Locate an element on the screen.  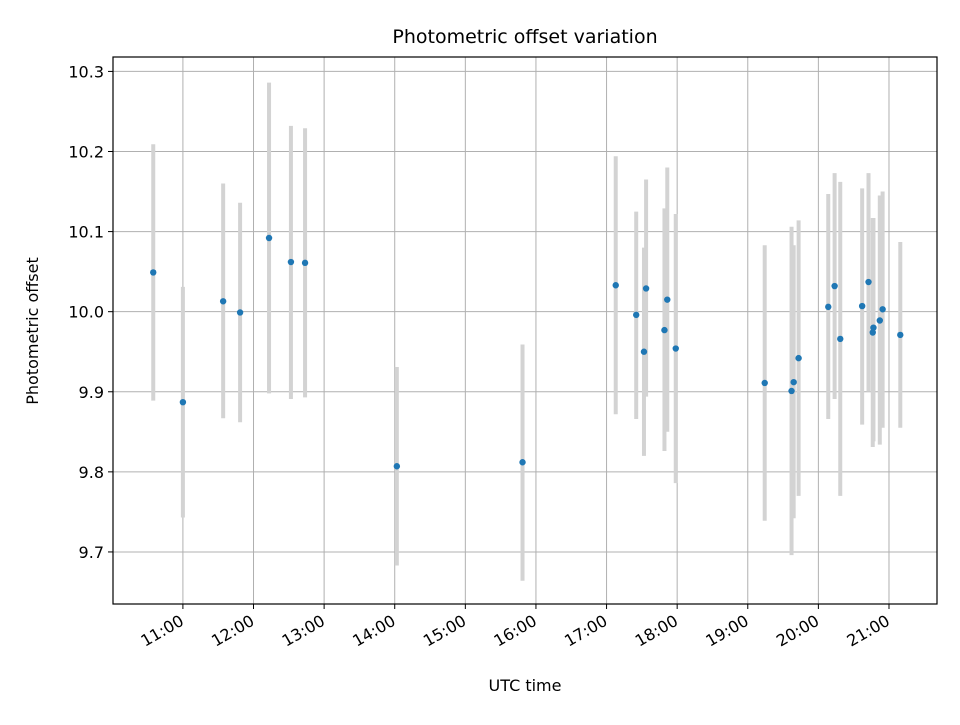
y-tick-label: 10.0 is located at coordinates (86, 312).